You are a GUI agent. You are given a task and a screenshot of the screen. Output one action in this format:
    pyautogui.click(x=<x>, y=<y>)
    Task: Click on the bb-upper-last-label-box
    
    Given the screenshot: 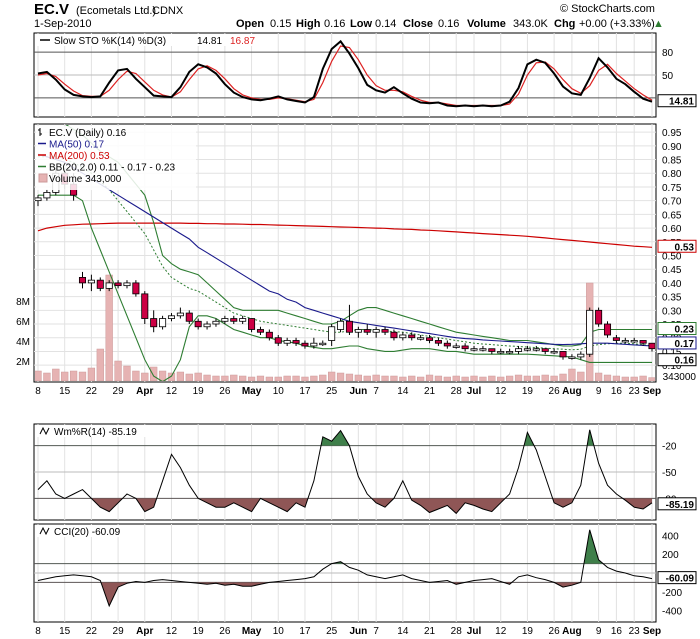 What is the action you would take?
    pyautogui.click(x=677, y=329)
    